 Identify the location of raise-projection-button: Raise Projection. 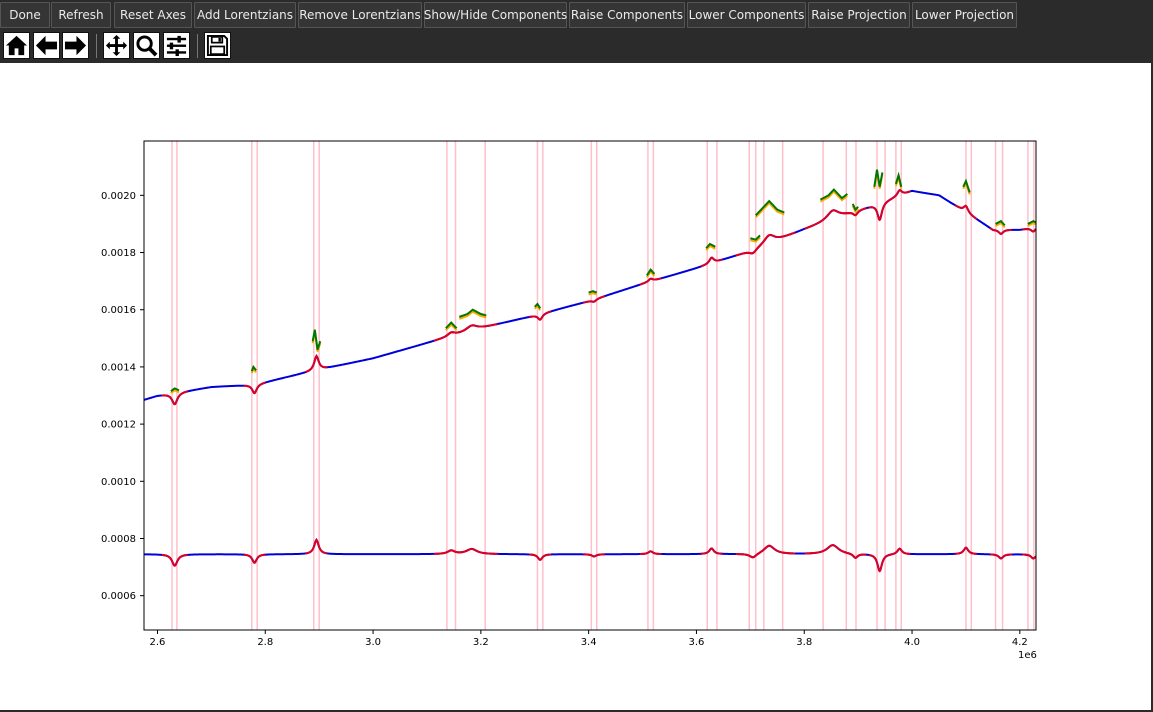
(859, 15).